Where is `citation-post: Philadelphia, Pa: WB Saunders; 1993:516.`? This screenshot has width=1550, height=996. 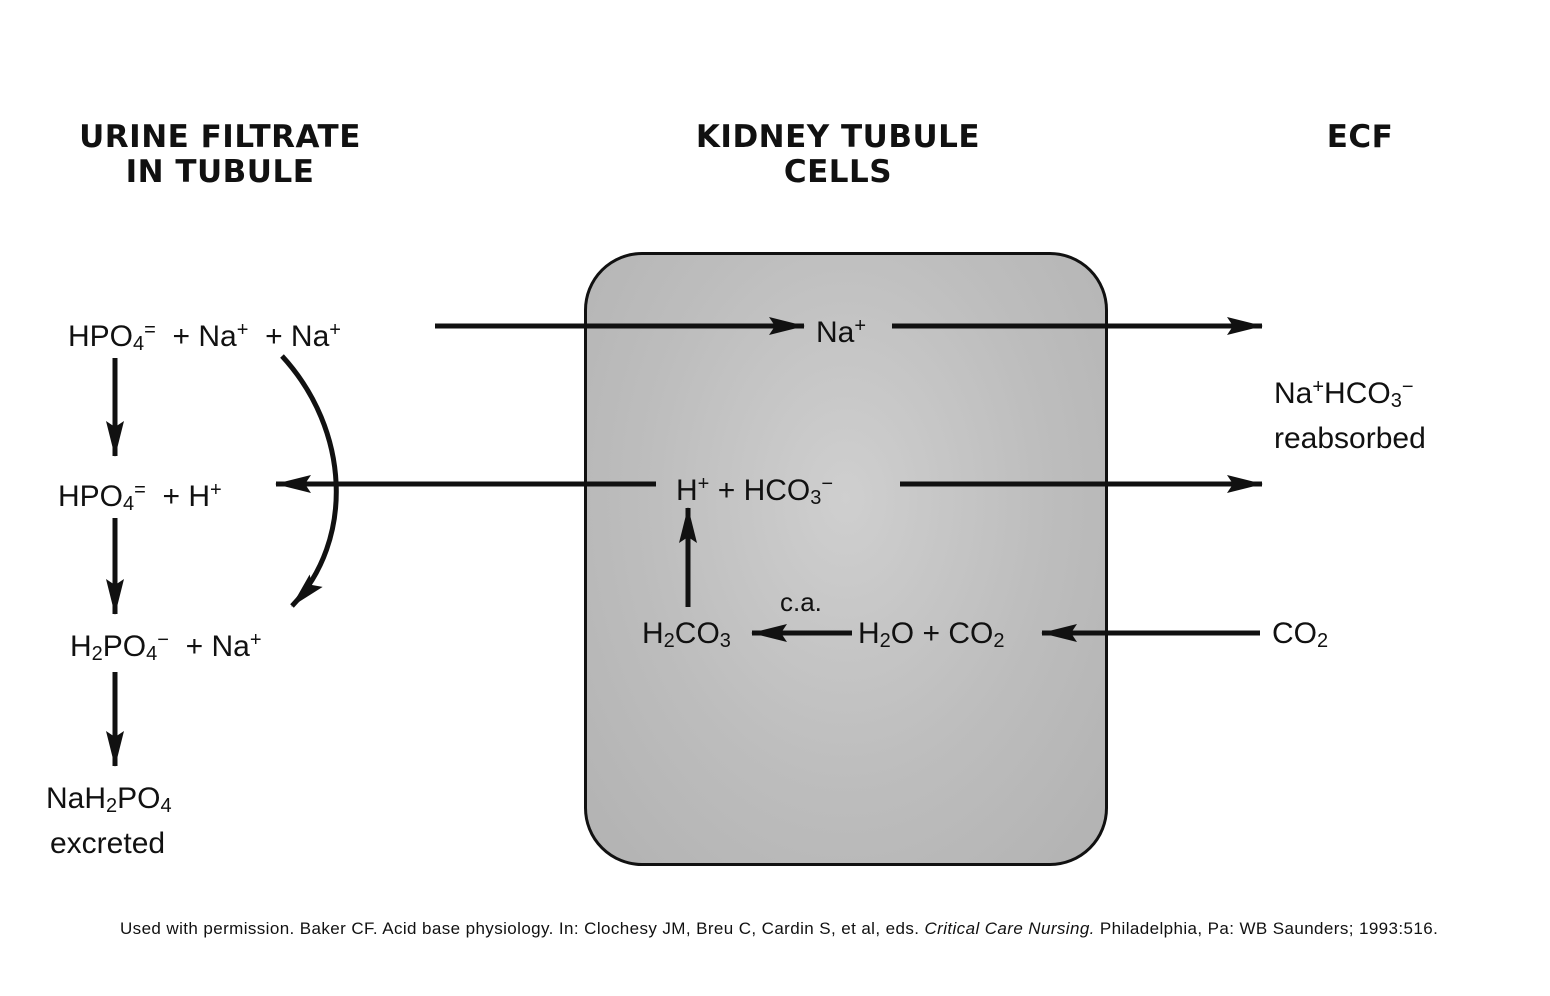 citation-post: Philadelphia, Pa: WB Saunders; 1993:516. is located at coordinates (1266, 928).